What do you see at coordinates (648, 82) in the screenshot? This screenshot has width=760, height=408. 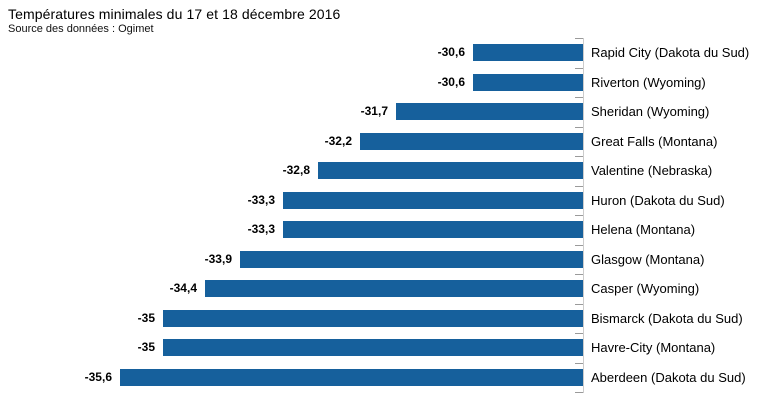 I see `category-label: Riverton (Wyoming)` at bounding box center [648, 82].